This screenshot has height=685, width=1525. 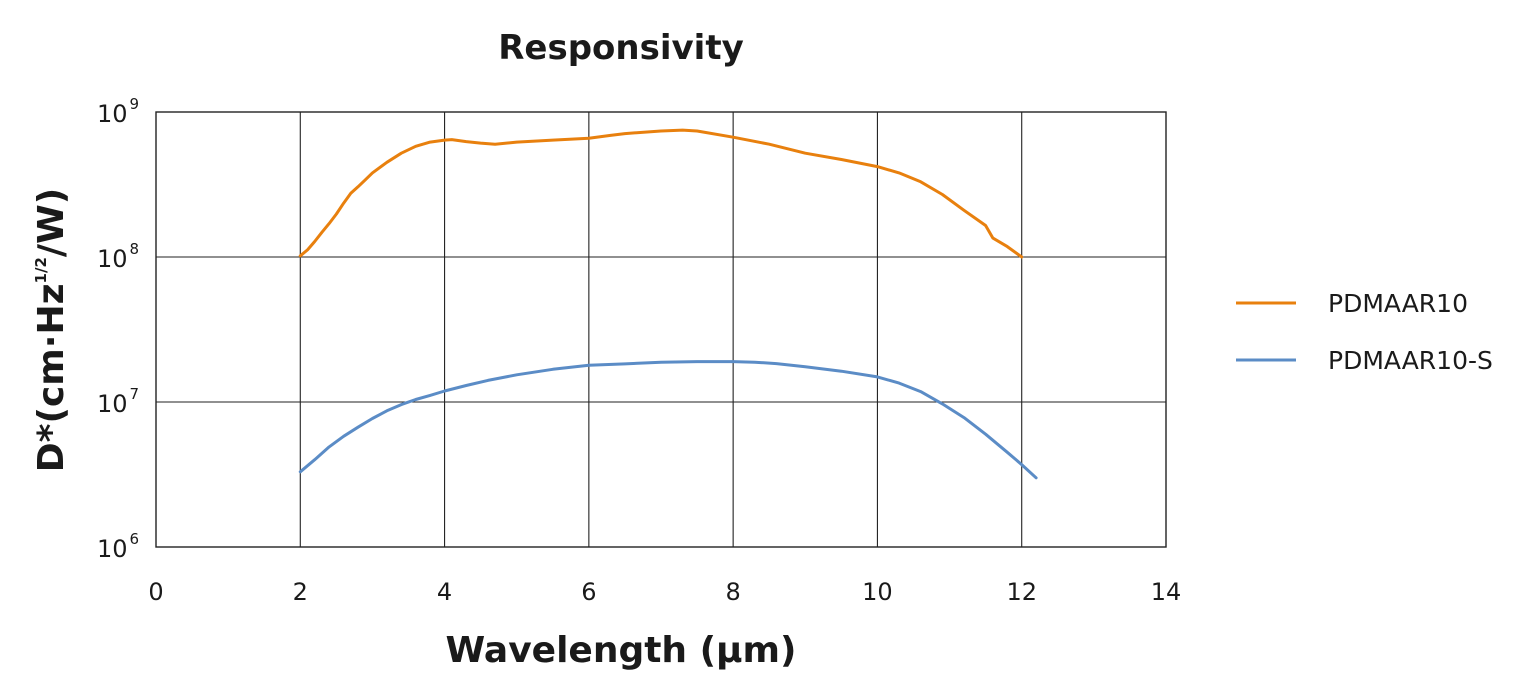 What do you see at coordinates (1021, 592) in the screenshot?
I see `x-tick-label: 12` at bounding box center [1021, 592].